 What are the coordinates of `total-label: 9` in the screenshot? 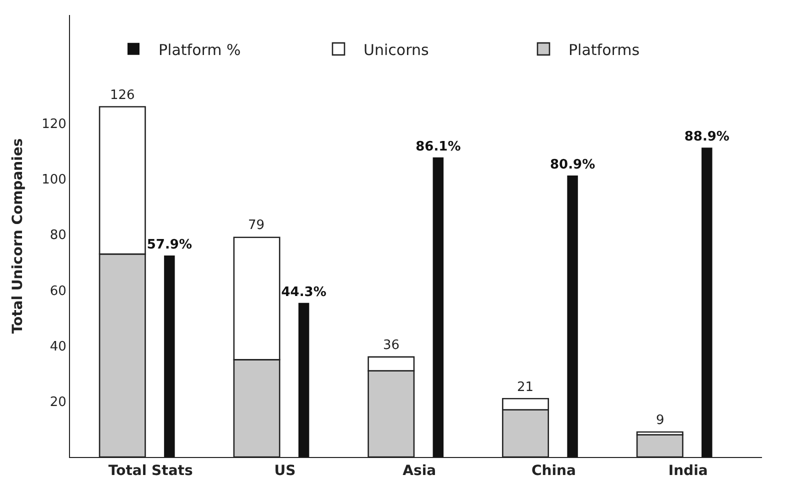 It's located at (660, 420).